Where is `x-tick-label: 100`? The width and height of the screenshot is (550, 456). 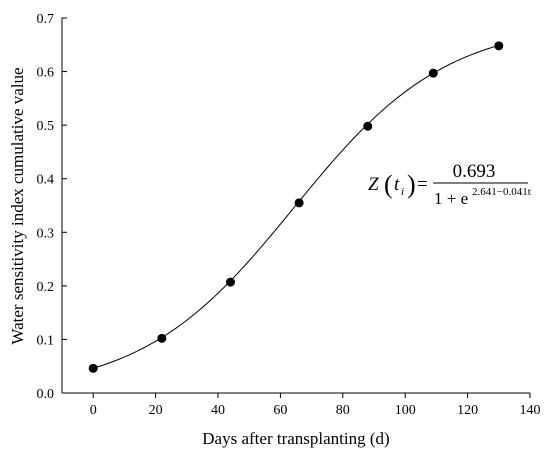 x-tick-label: 100 is located at coordinates (405, 410).